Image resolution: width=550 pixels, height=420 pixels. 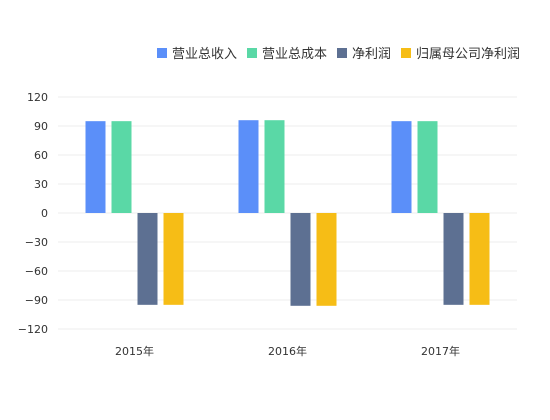 I want to click on legend-label: 净利润, so click(x=371, y=54).